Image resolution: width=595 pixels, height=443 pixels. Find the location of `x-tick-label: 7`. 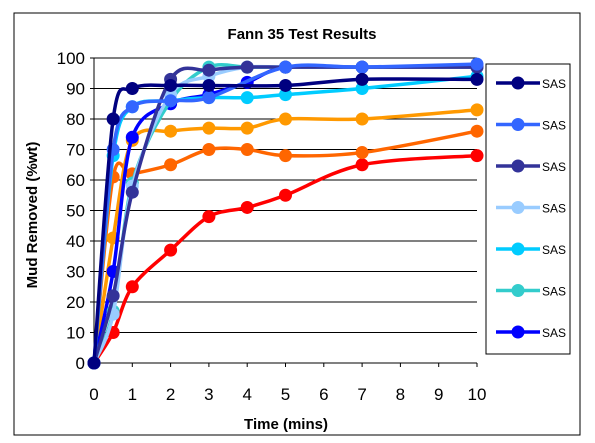

x-tick-label: 7 is located at coordinates (361, 394).